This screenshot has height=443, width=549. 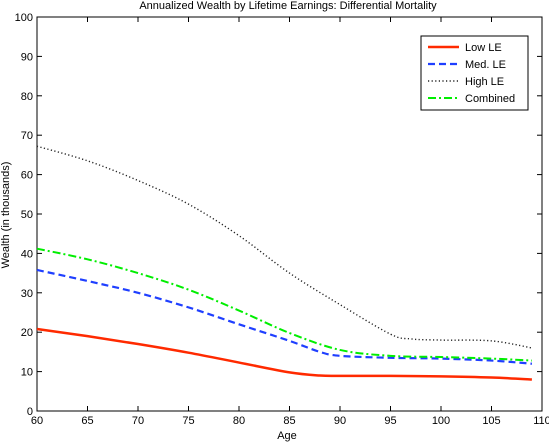 I want to click on series-line, so click(x=284, y=354).